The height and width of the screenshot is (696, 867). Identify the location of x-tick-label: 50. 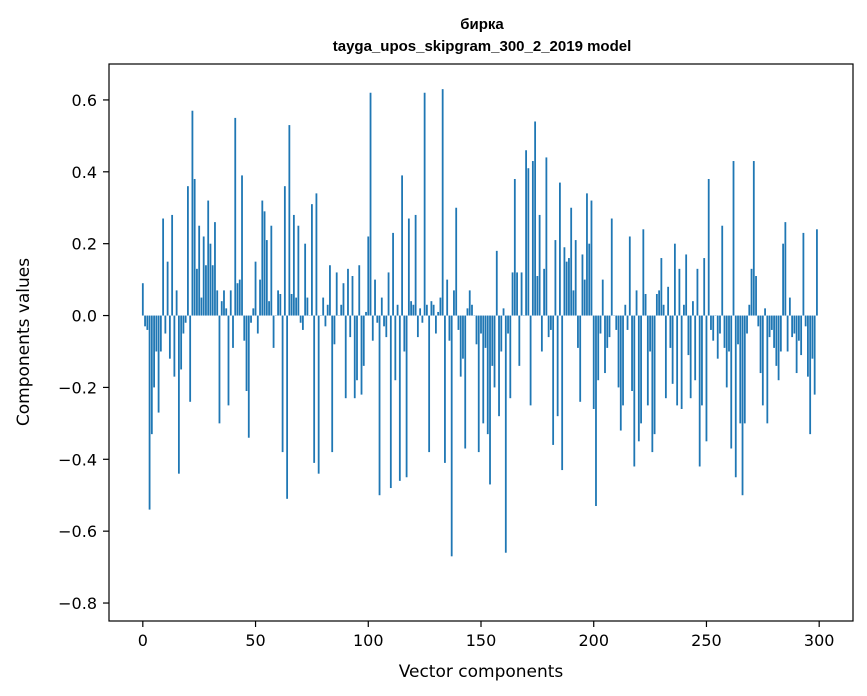
(255, 640).